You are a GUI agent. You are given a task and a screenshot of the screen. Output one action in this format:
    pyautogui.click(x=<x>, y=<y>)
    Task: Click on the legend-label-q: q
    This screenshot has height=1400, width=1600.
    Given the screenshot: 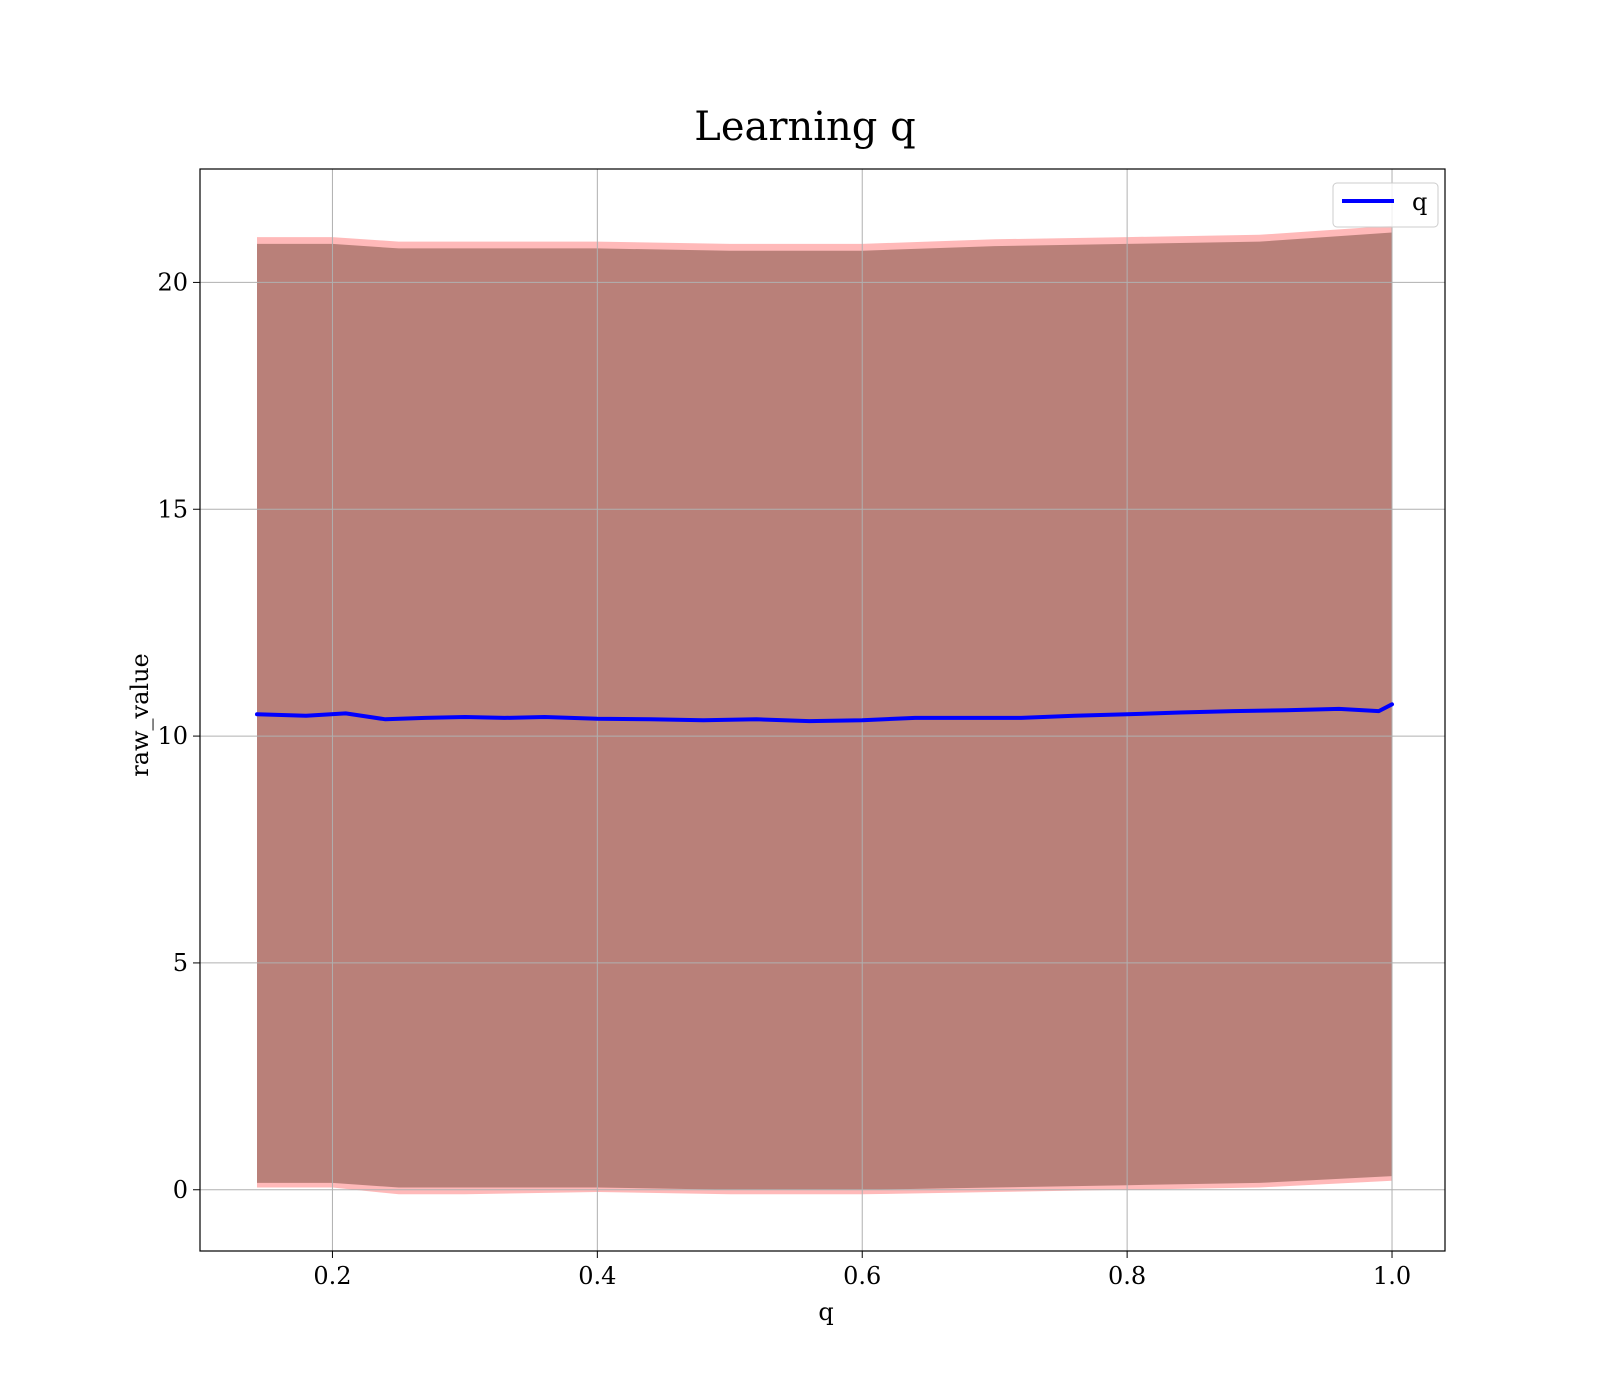 What is the action you would take?
    pyautogui.click(x=1419, y=202)
    